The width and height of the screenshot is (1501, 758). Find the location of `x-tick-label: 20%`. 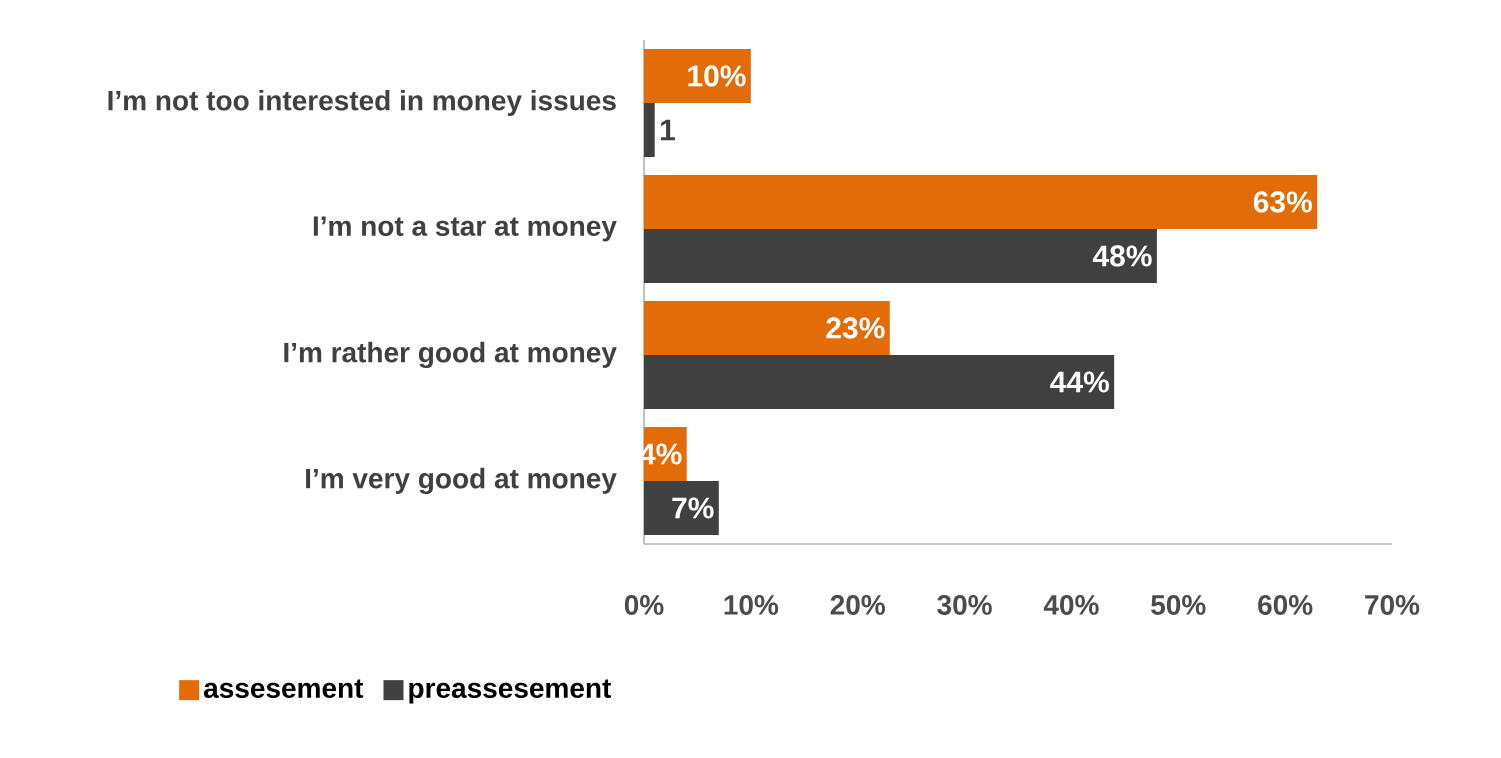

x-tick-label: 20% is located at coordinates (857, 605).